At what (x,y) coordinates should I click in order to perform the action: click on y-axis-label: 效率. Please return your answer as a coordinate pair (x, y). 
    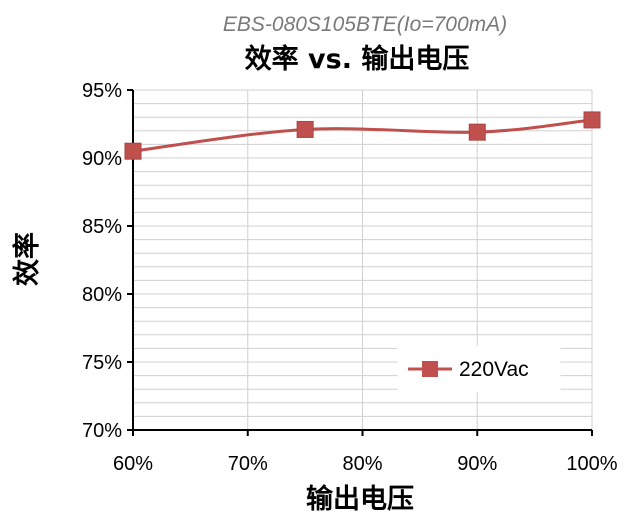
    Looking at the image, I should click on (27, 259).